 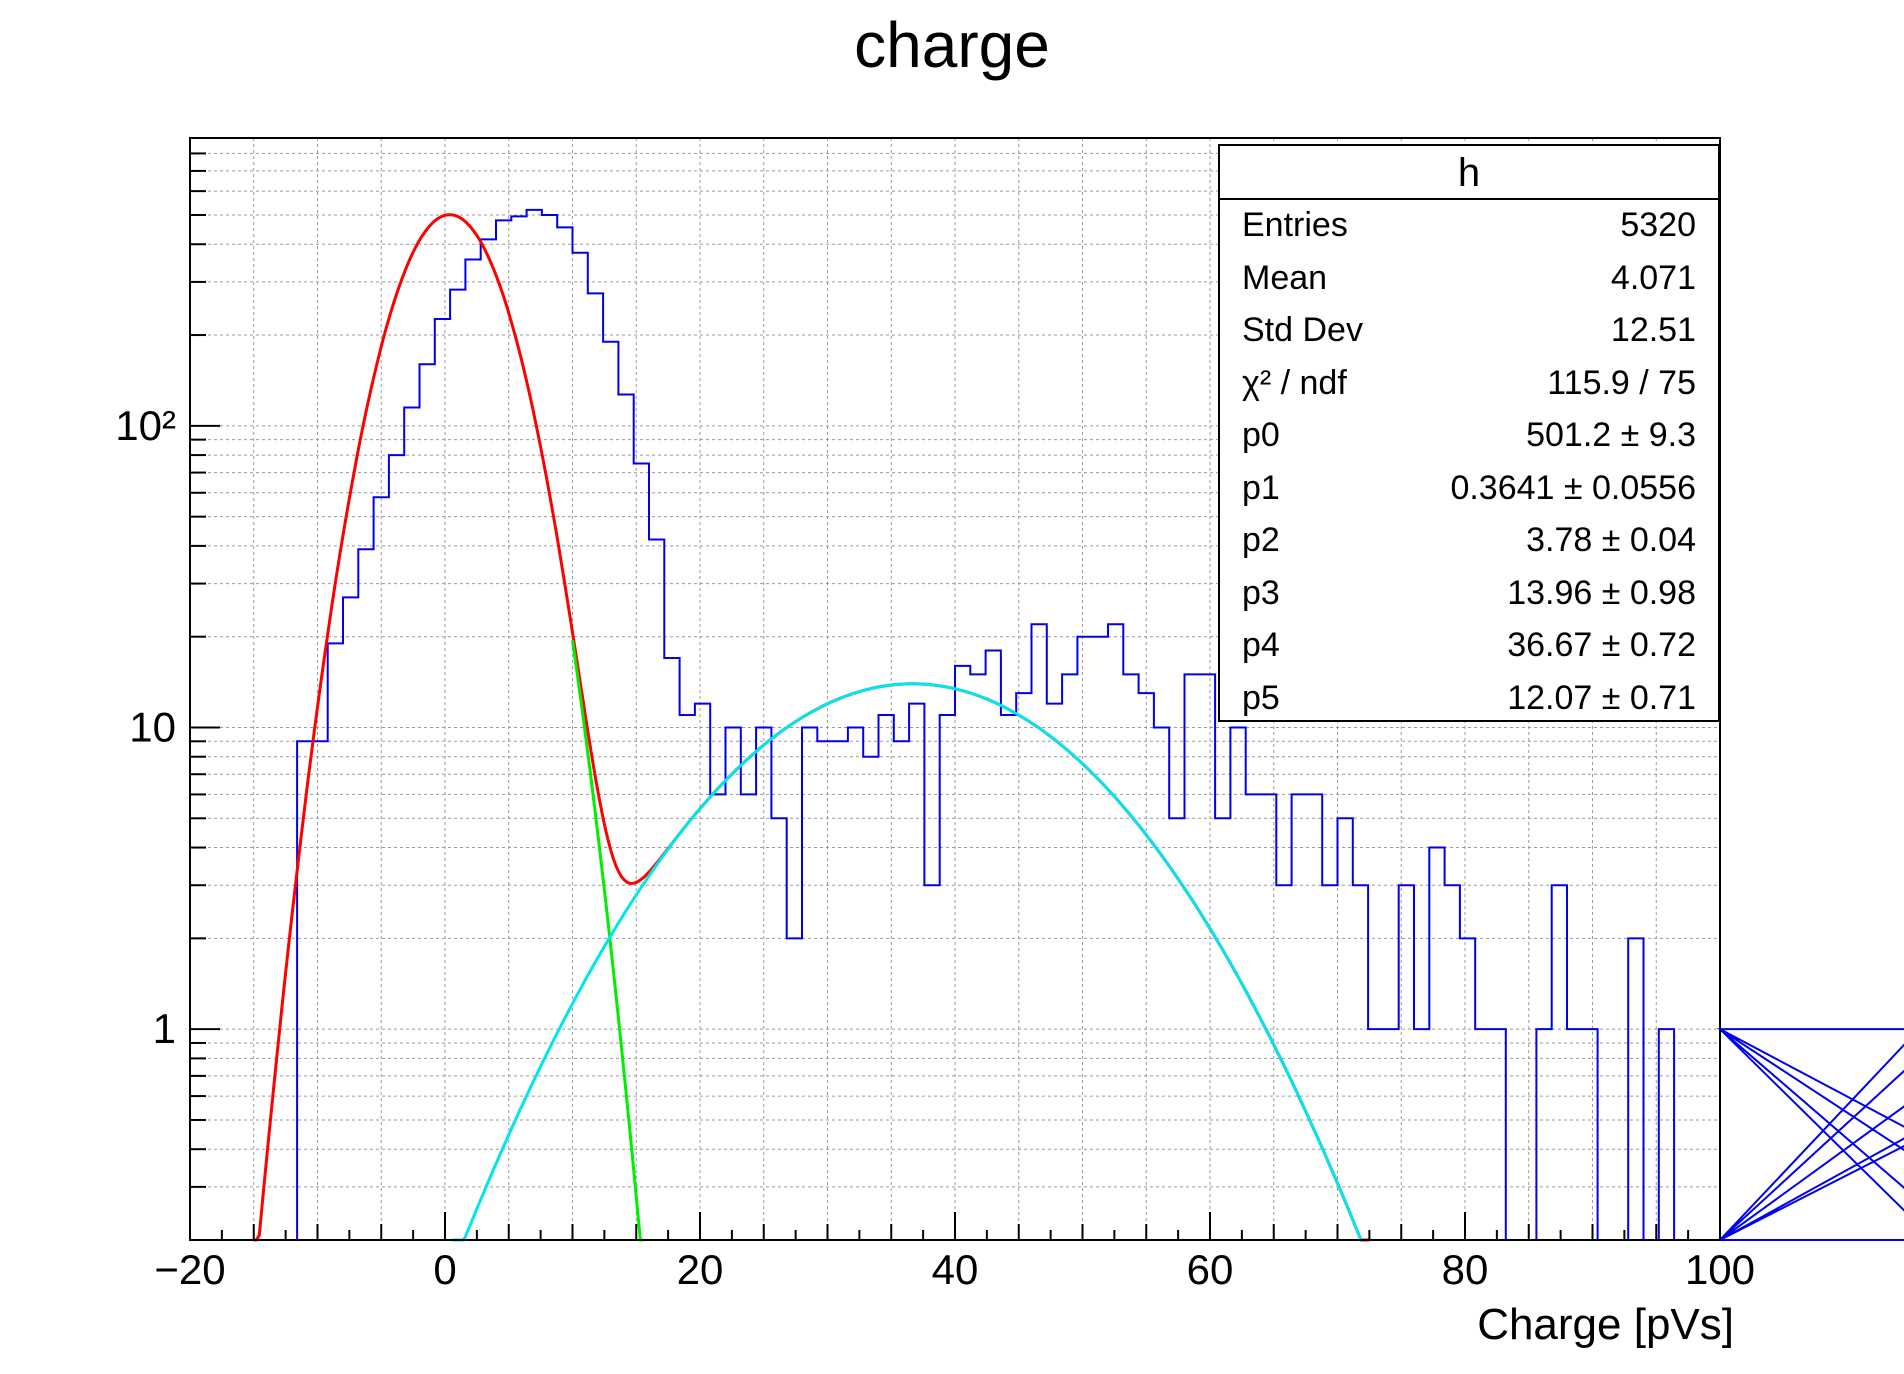 I want to click on stats-row: p1 0.3641 ± 0.0556, so click(x=1469, y=494).